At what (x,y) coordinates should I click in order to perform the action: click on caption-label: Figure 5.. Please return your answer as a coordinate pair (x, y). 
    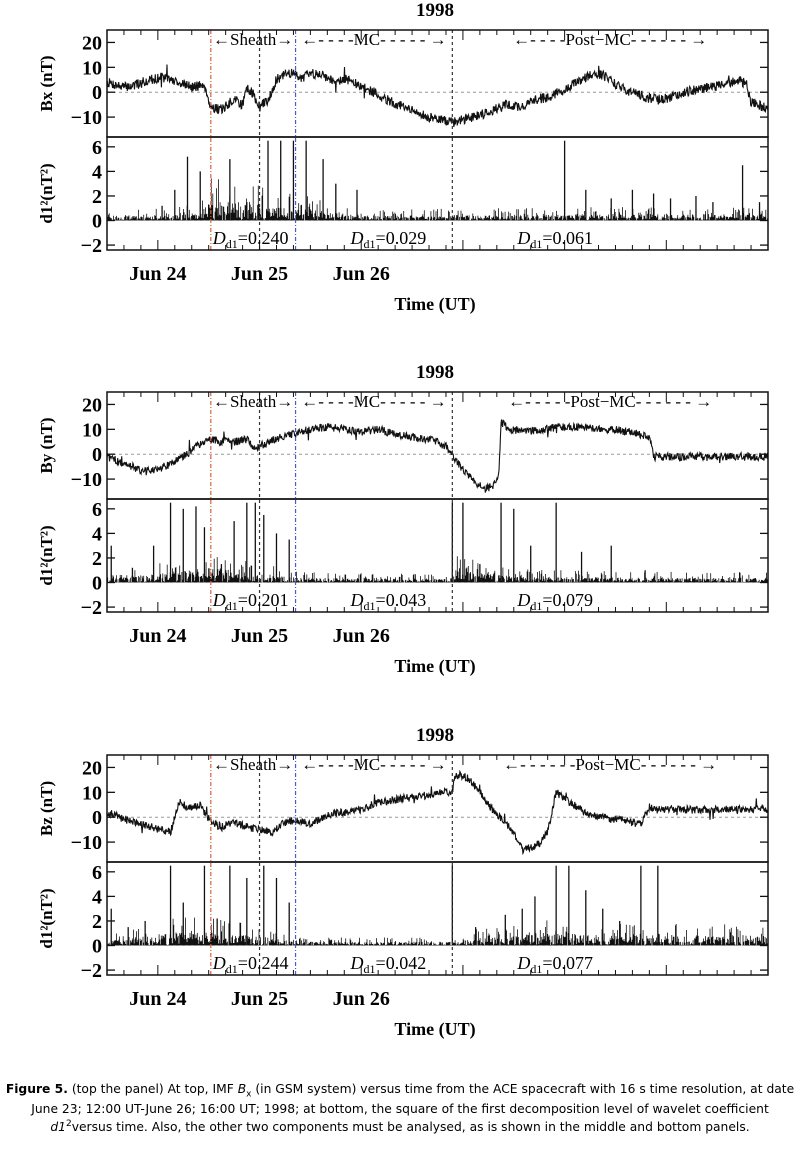
    Looking at the image, I should click on (36, 1089).